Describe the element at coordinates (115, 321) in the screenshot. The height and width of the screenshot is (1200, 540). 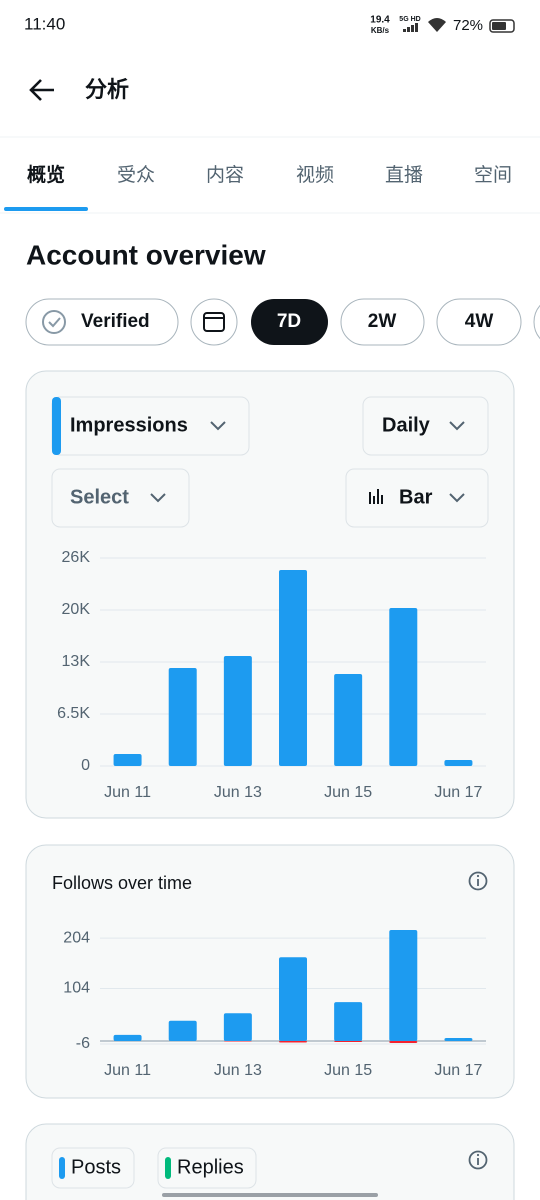
I see `chip-label: Verified` at that location.